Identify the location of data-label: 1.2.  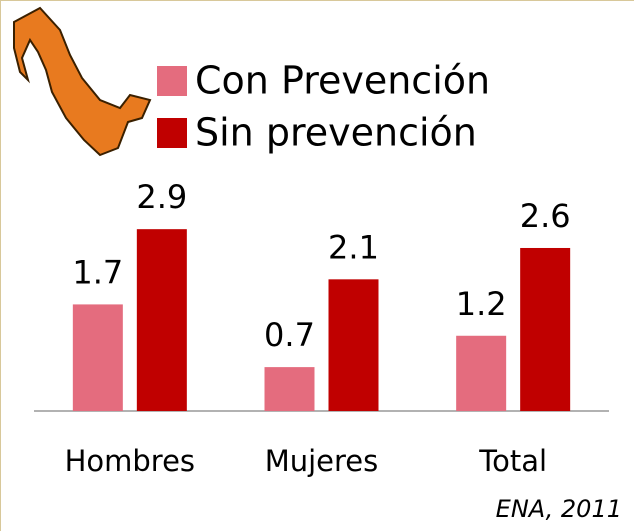
(481, 304).